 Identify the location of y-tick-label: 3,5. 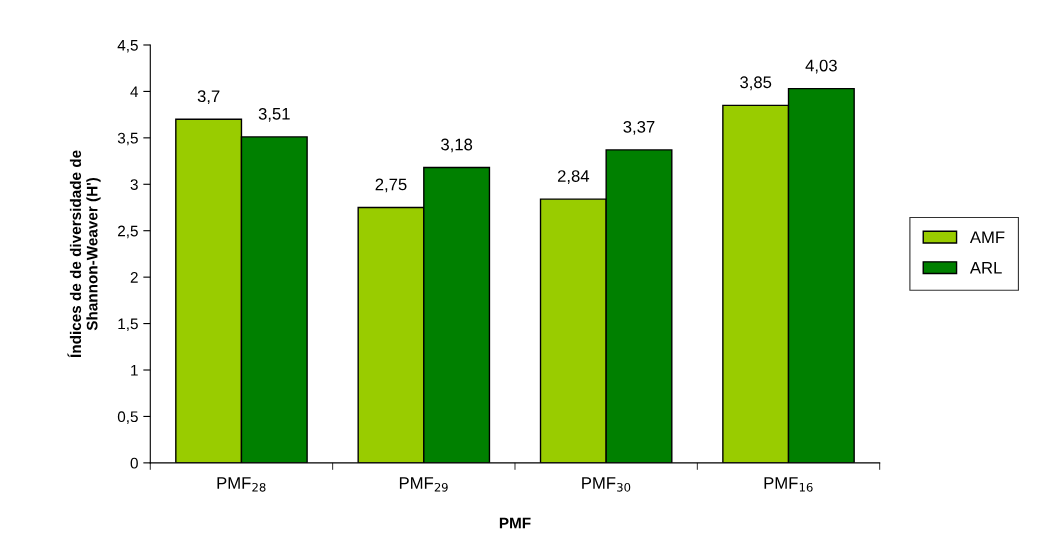
(127, 139).